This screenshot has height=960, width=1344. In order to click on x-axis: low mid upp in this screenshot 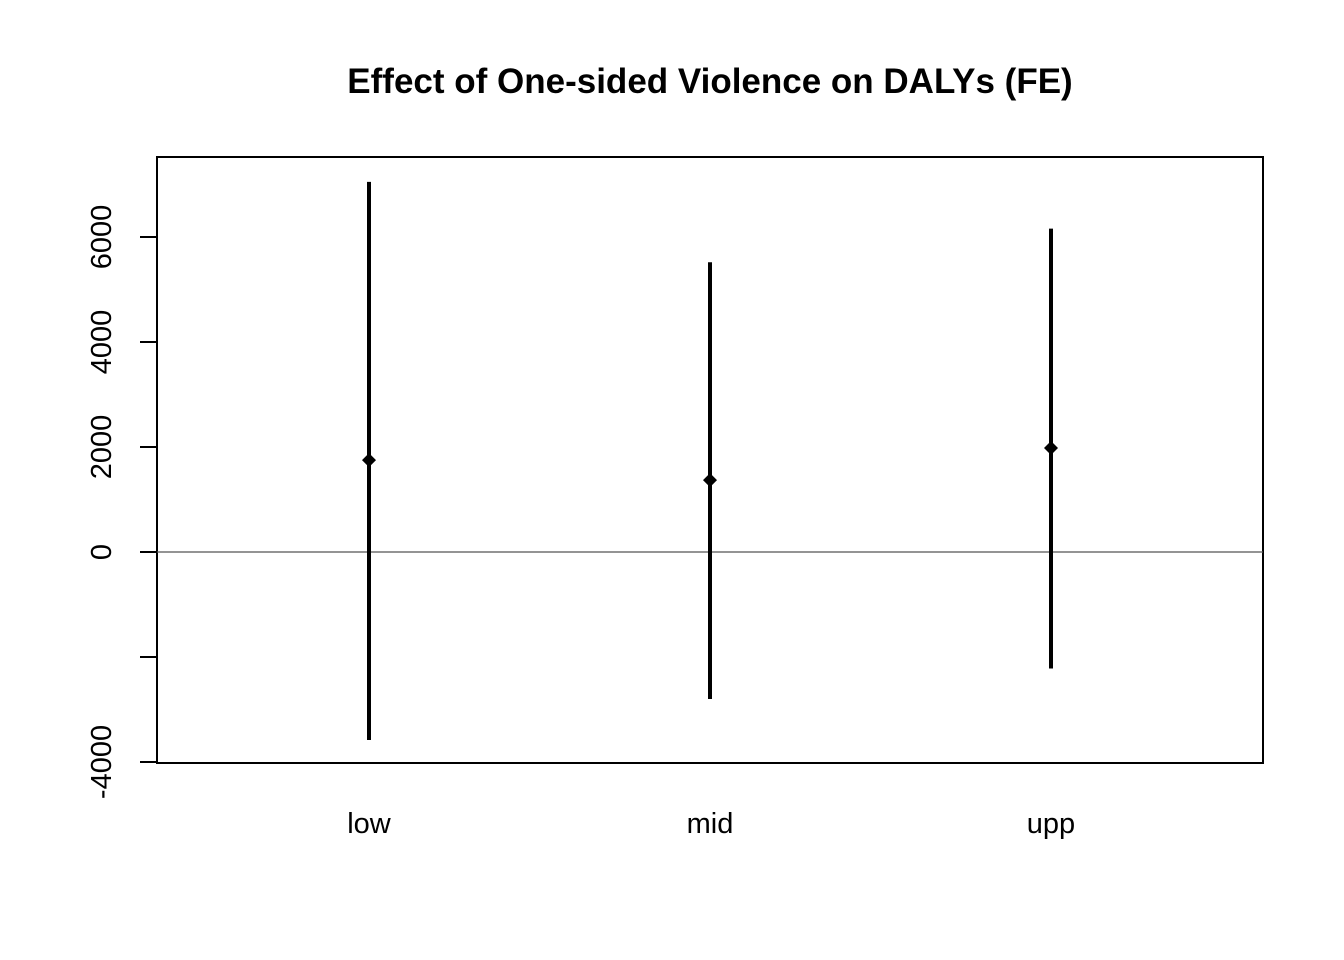, I will do `click(711, 824)`.